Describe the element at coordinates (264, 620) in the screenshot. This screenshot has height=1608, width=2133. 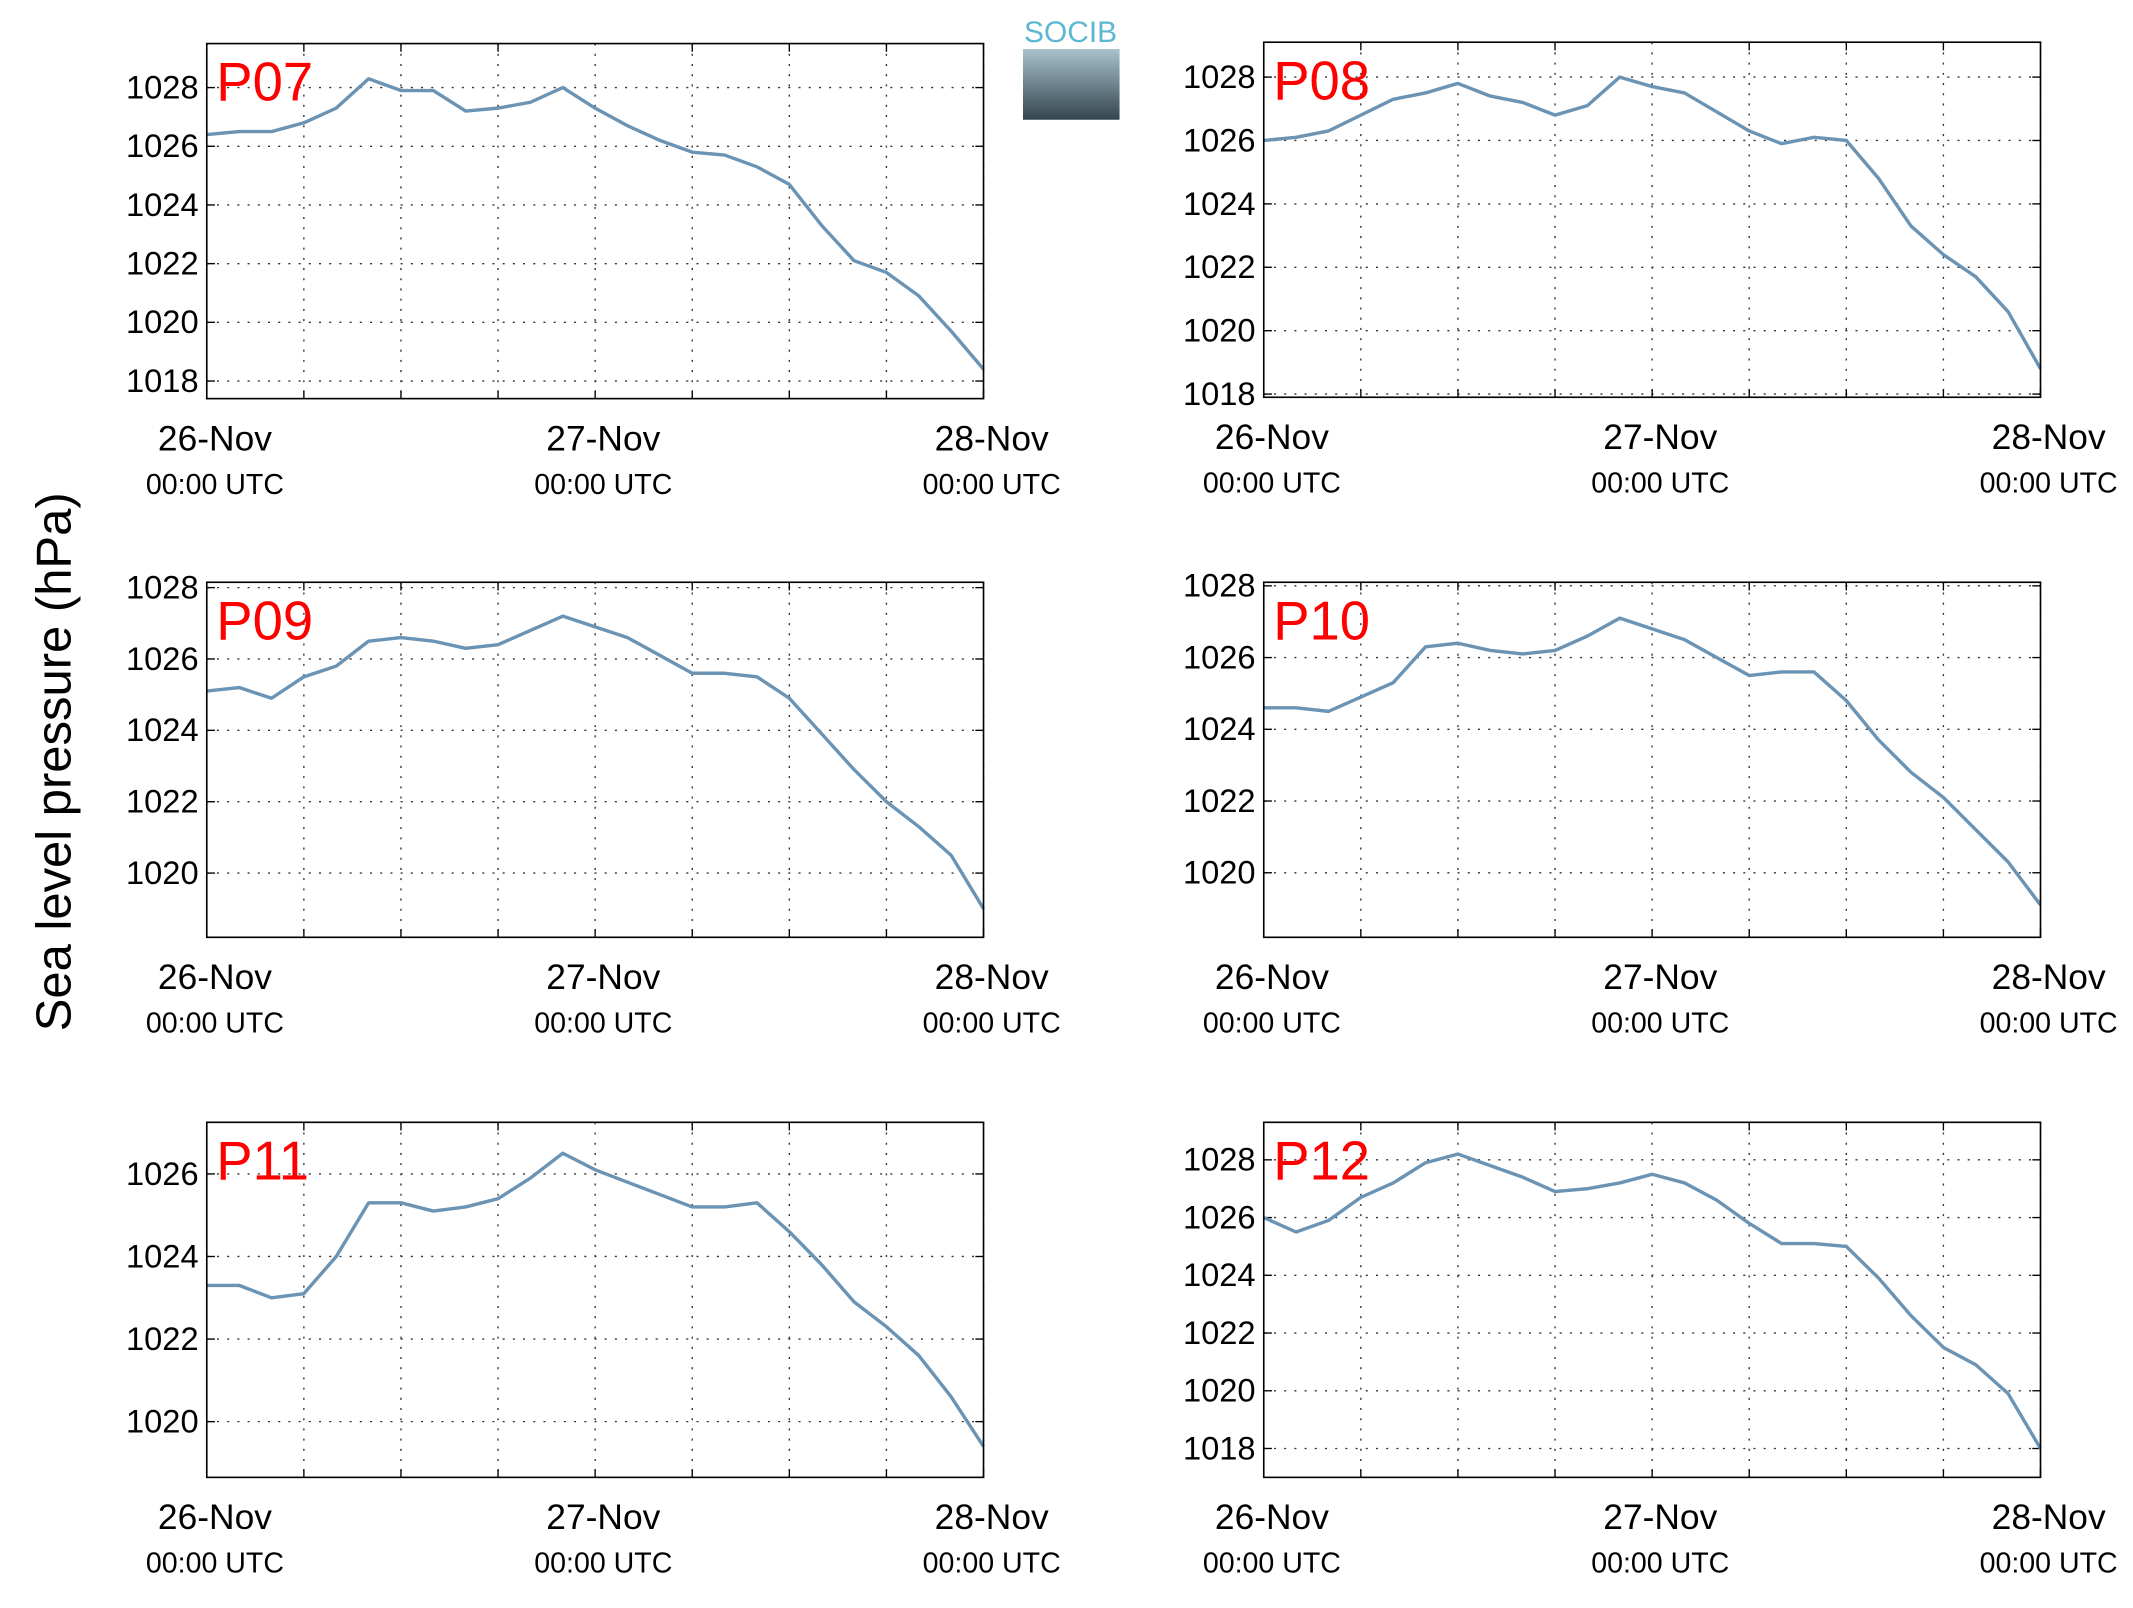
I see `panel-title: P09` at that location.